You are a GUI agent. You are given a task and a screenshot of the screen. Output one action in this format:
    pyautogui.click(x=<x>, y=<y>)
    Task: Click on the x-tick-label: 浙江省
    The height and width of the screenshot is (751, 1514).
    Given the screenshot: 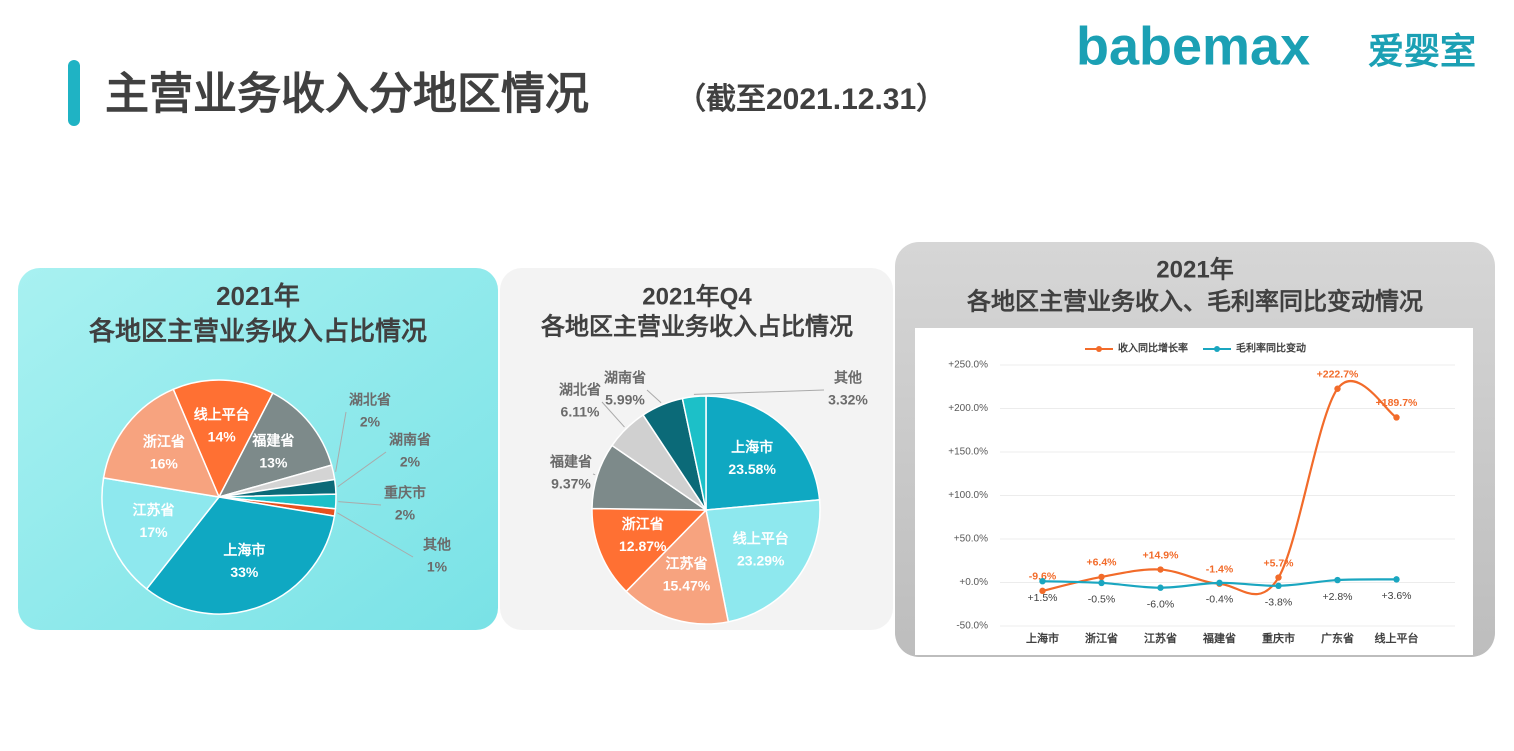 What is the action you would take?
    pyautogui.click(x=1101, y=638)
    